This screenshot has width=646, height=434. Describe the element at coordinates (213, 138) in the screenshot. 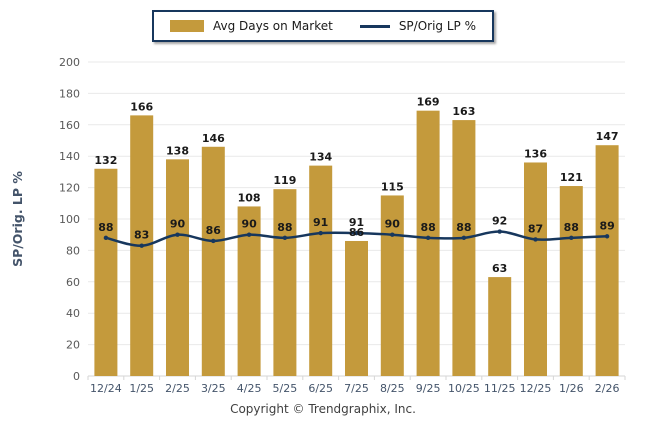

I see `bar-value-label: 146` at that location.